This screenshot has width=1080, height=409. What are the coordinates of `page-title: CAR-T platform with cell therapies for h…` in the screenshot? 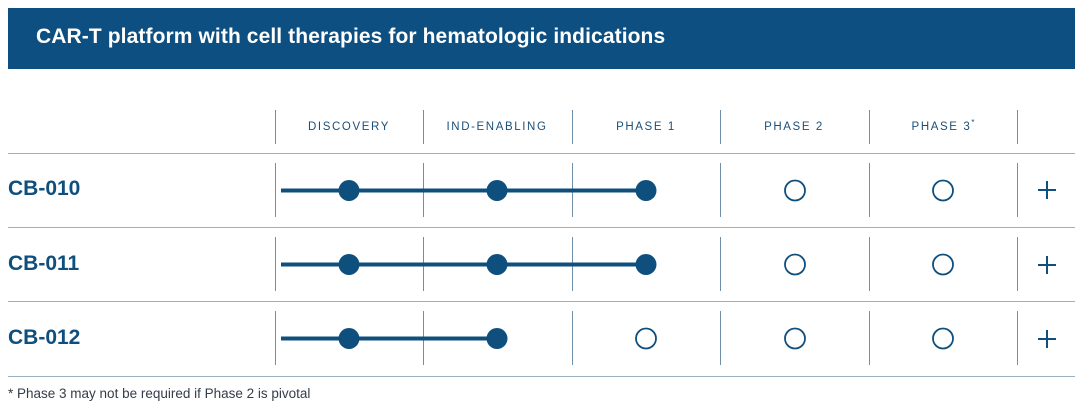 It's located at (351, 36).